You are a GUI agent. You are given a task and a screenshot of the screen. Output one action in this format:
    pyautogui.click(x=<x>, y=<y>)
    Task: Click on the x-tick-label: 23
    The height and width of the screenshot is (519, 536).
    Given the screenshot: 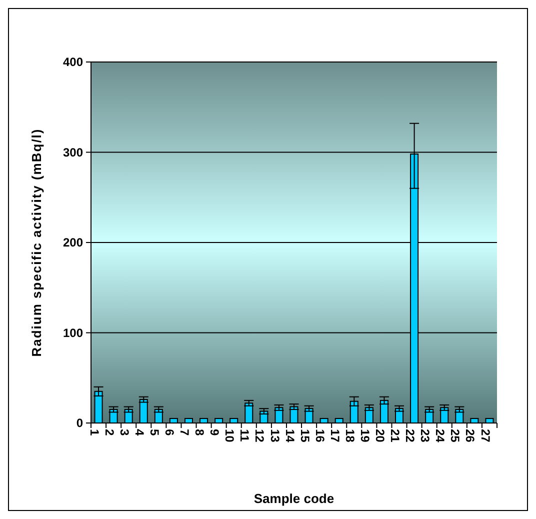 What is the action you would take?
    pyautogui.click(x=425, y=436)
    